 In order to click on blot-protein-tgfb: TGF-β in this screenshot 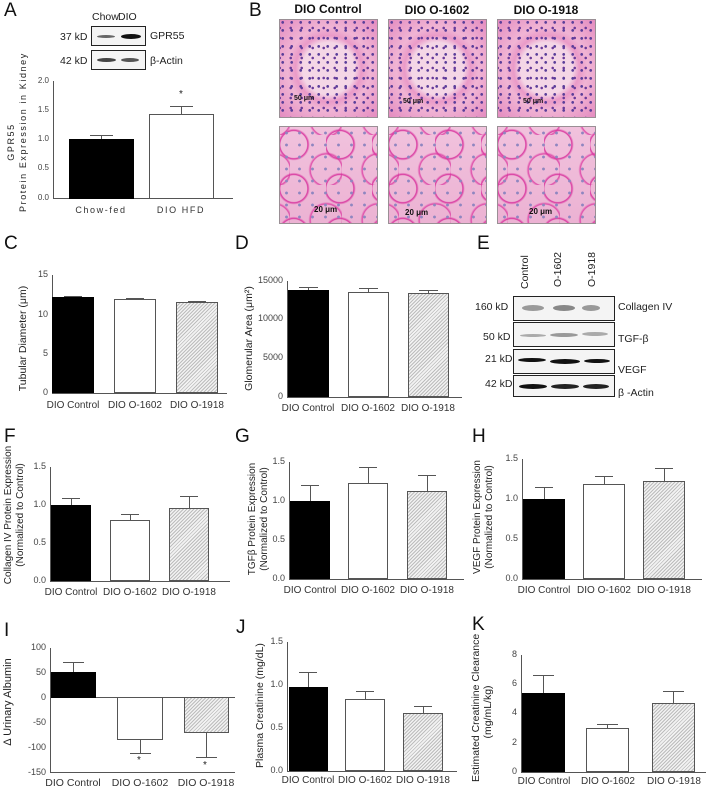, I will do `click(633, 339)`.